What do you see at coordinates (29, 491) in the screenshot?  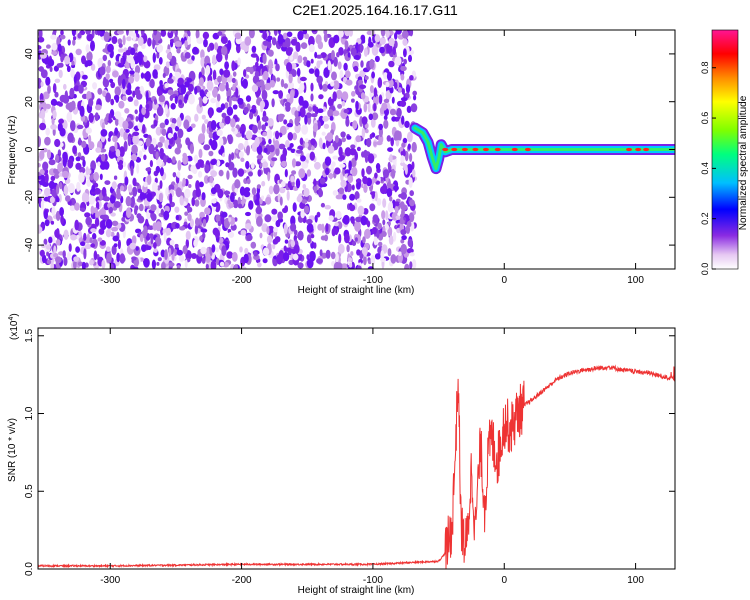 I see `y-tick-label: 0.5` at bounding box center [29, 491].